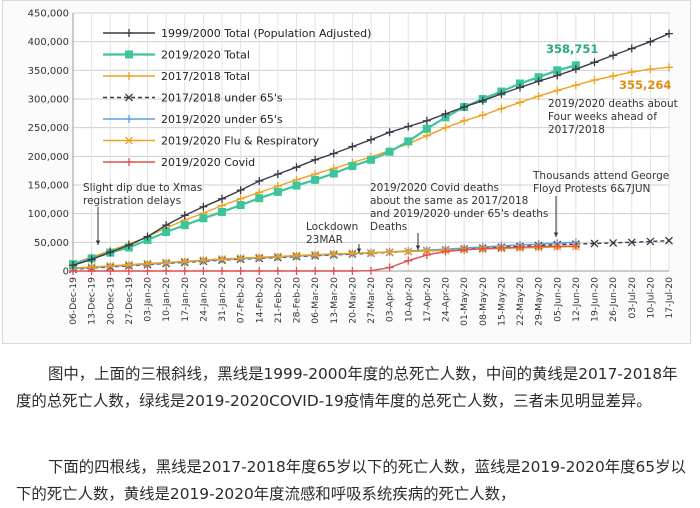 This screenshot has height=508, width=700. Describe the element at coordinates (418, 247) in the screenshot. I see `arrow-covid-head` at that location.